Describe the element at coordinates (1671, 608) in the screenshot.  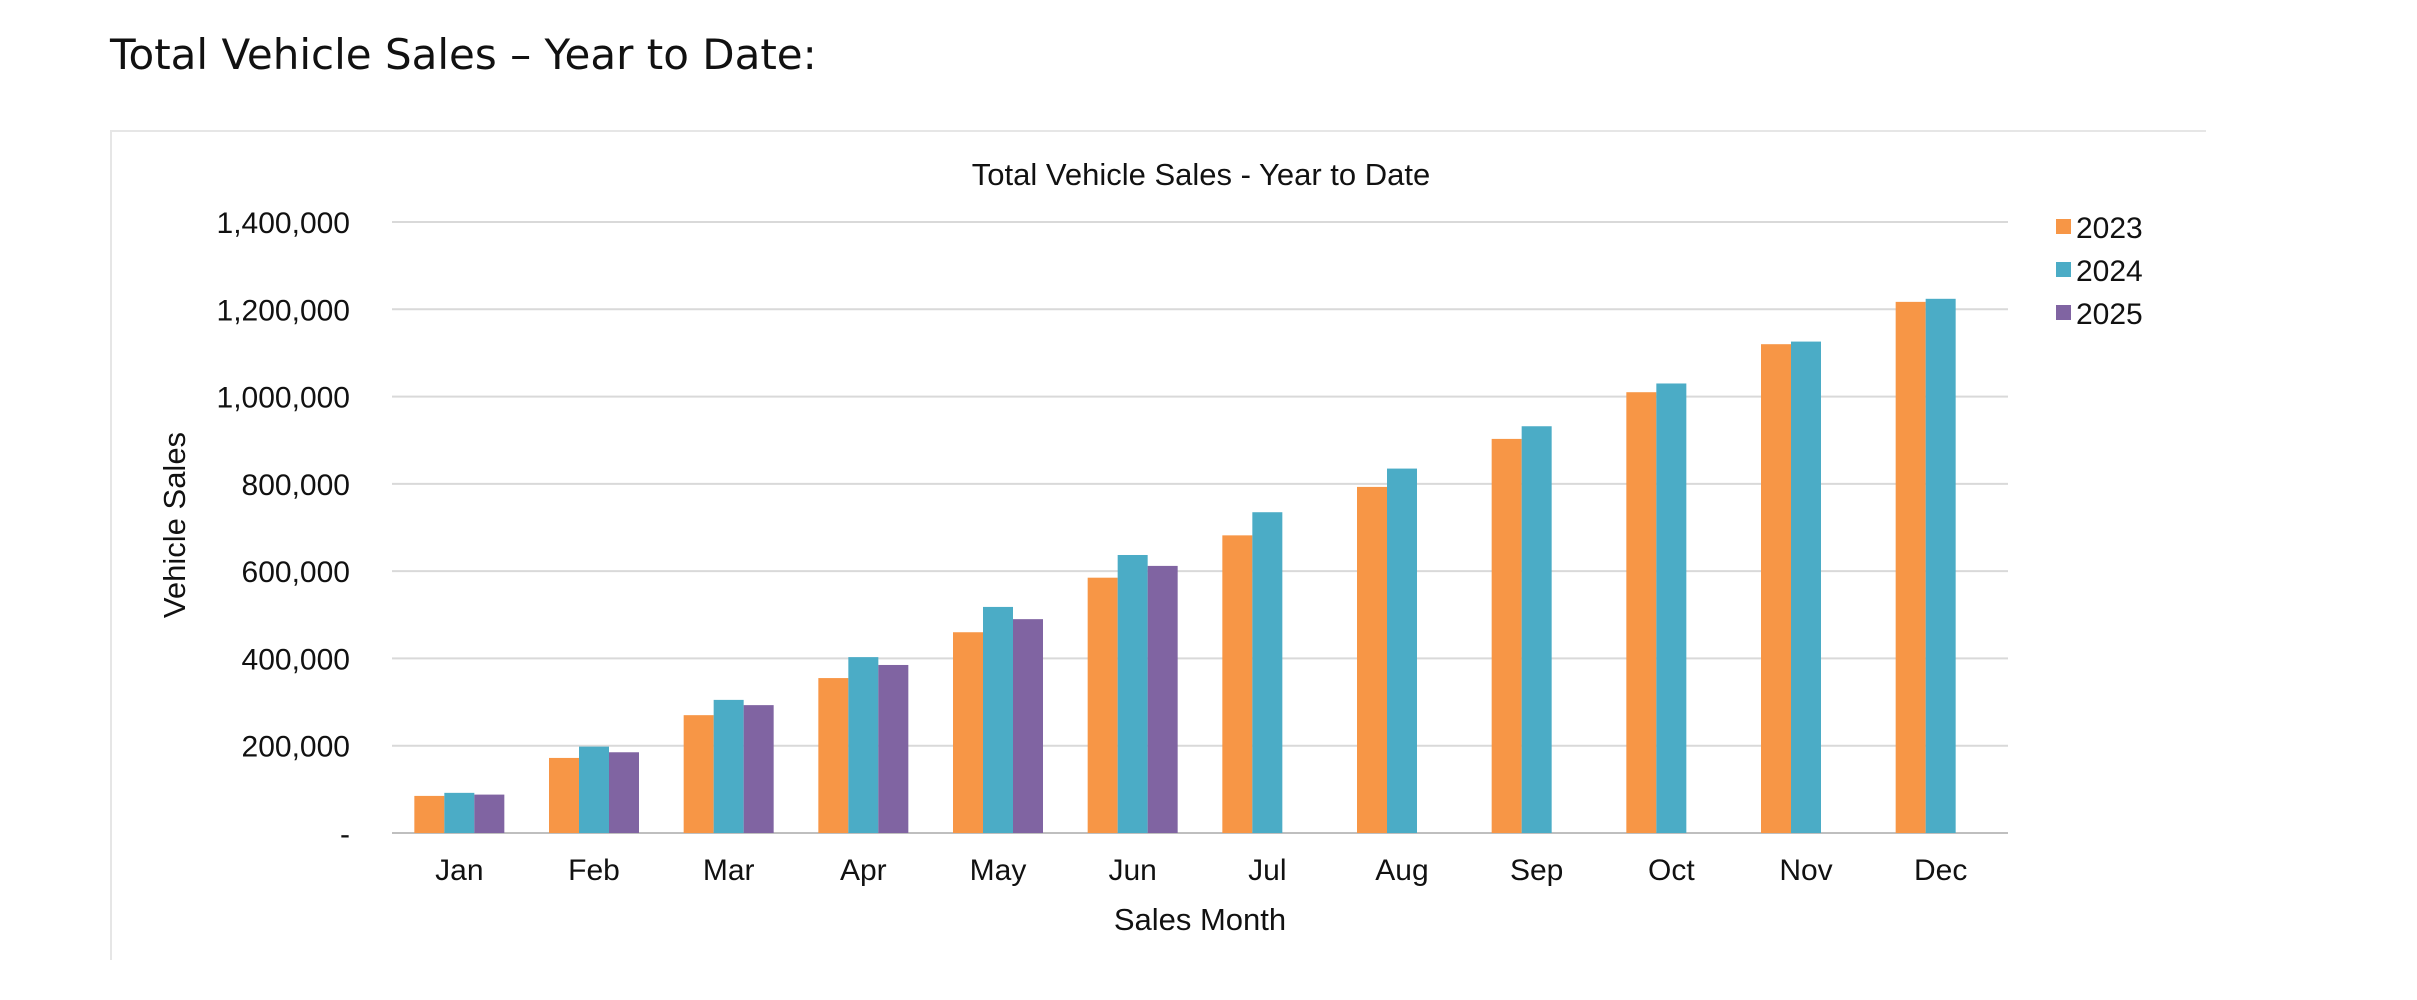
I see `bar-2024-oct` at that location.